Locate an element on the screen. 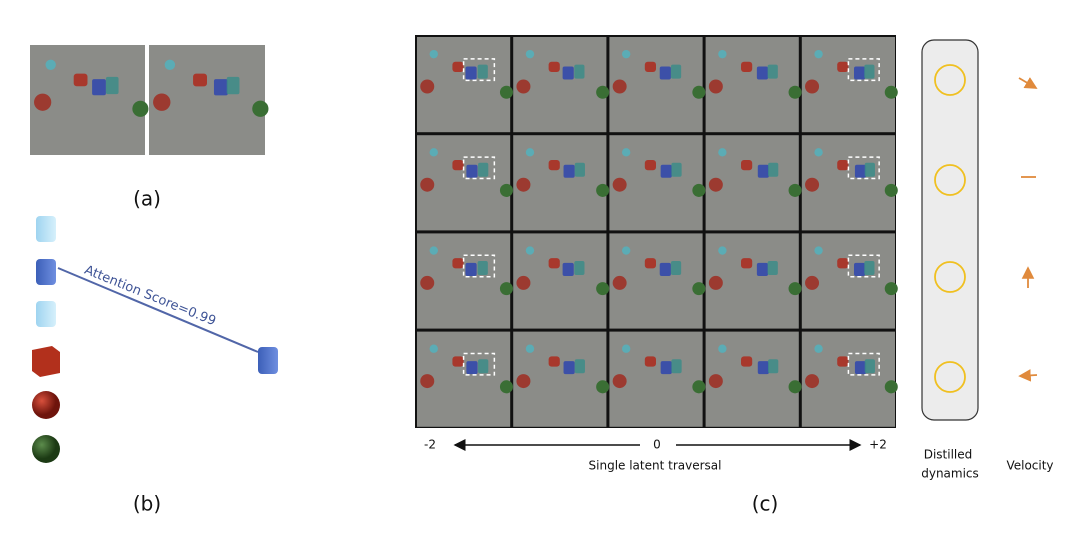 This screenshot has width=1080, height=539. axis-label: 0 is located at coordinates (657, 445).